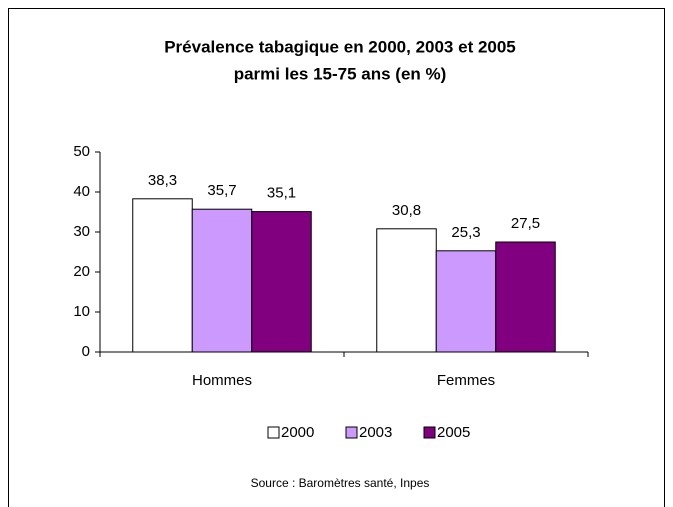 This screenshot has width=673, height=507. Describe the element at coordinates (86, 351) in the screenshot. I see `y-tick-label: 0` at that location.